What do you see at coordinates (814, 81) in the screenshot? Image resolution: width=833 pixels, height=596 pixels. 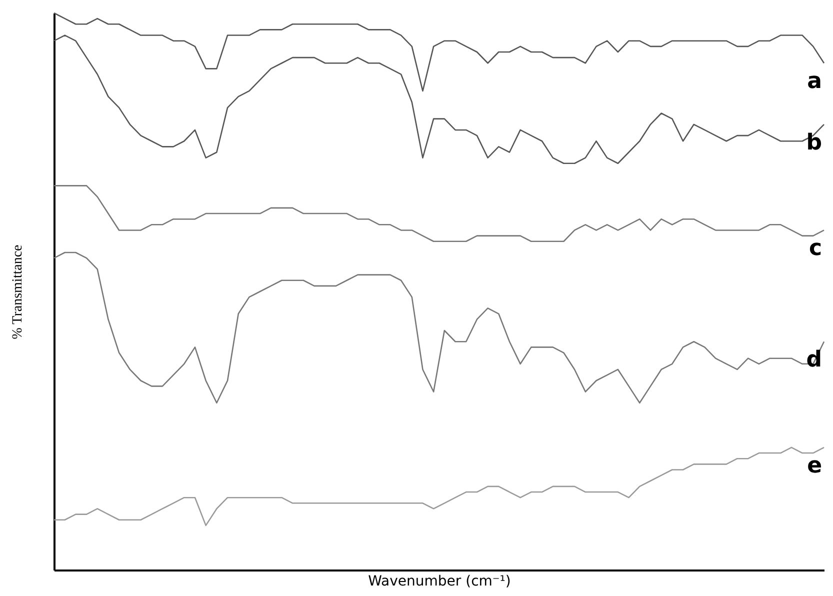 I see `series-label: a` at bounding box center [814, 81].